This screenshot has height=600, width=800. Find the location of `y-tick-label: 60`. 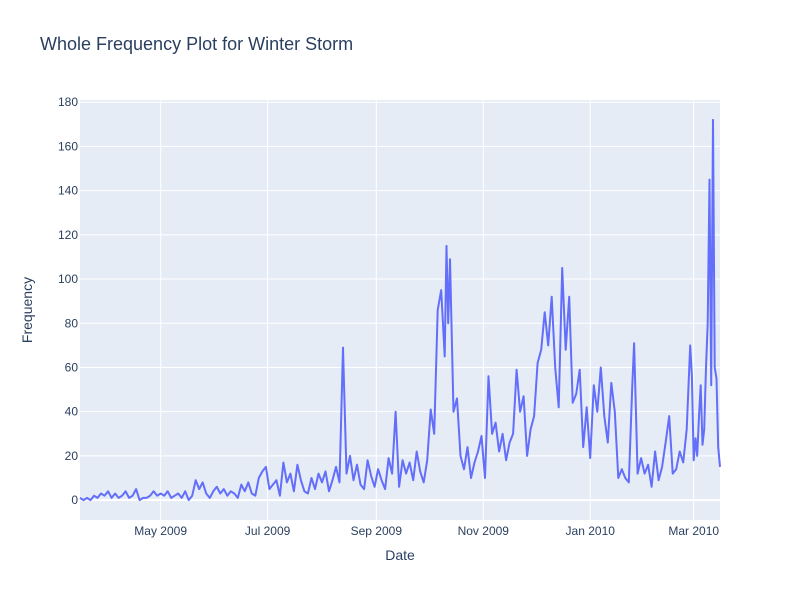

y-tick-label: 60 is located at coordinates (72, 367).